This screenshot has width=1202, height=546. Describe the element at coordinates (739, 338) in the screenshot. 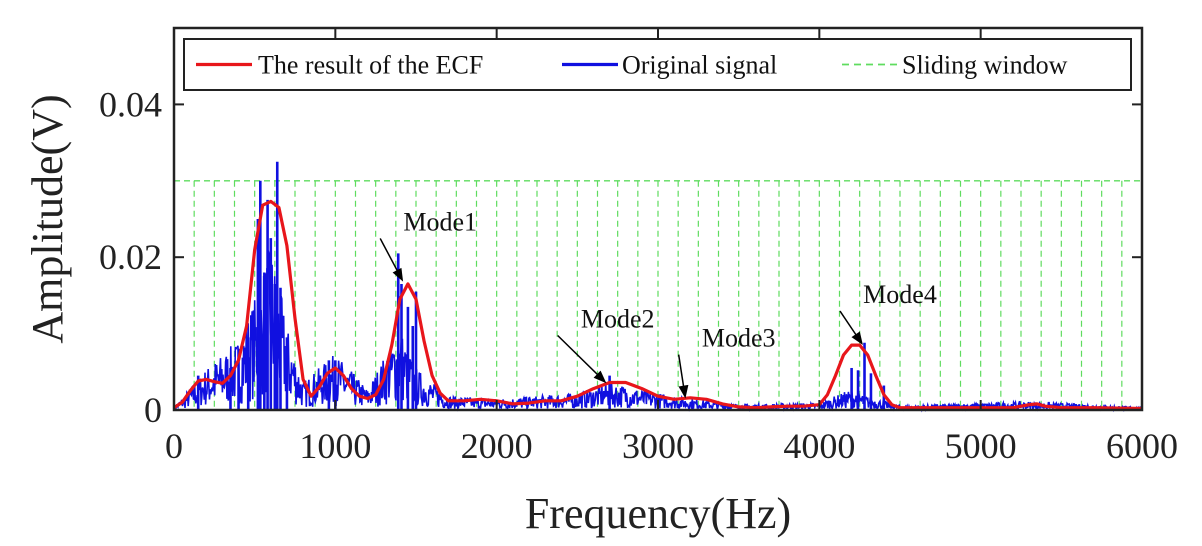

I see `annotation-label: Mode3` at that location.